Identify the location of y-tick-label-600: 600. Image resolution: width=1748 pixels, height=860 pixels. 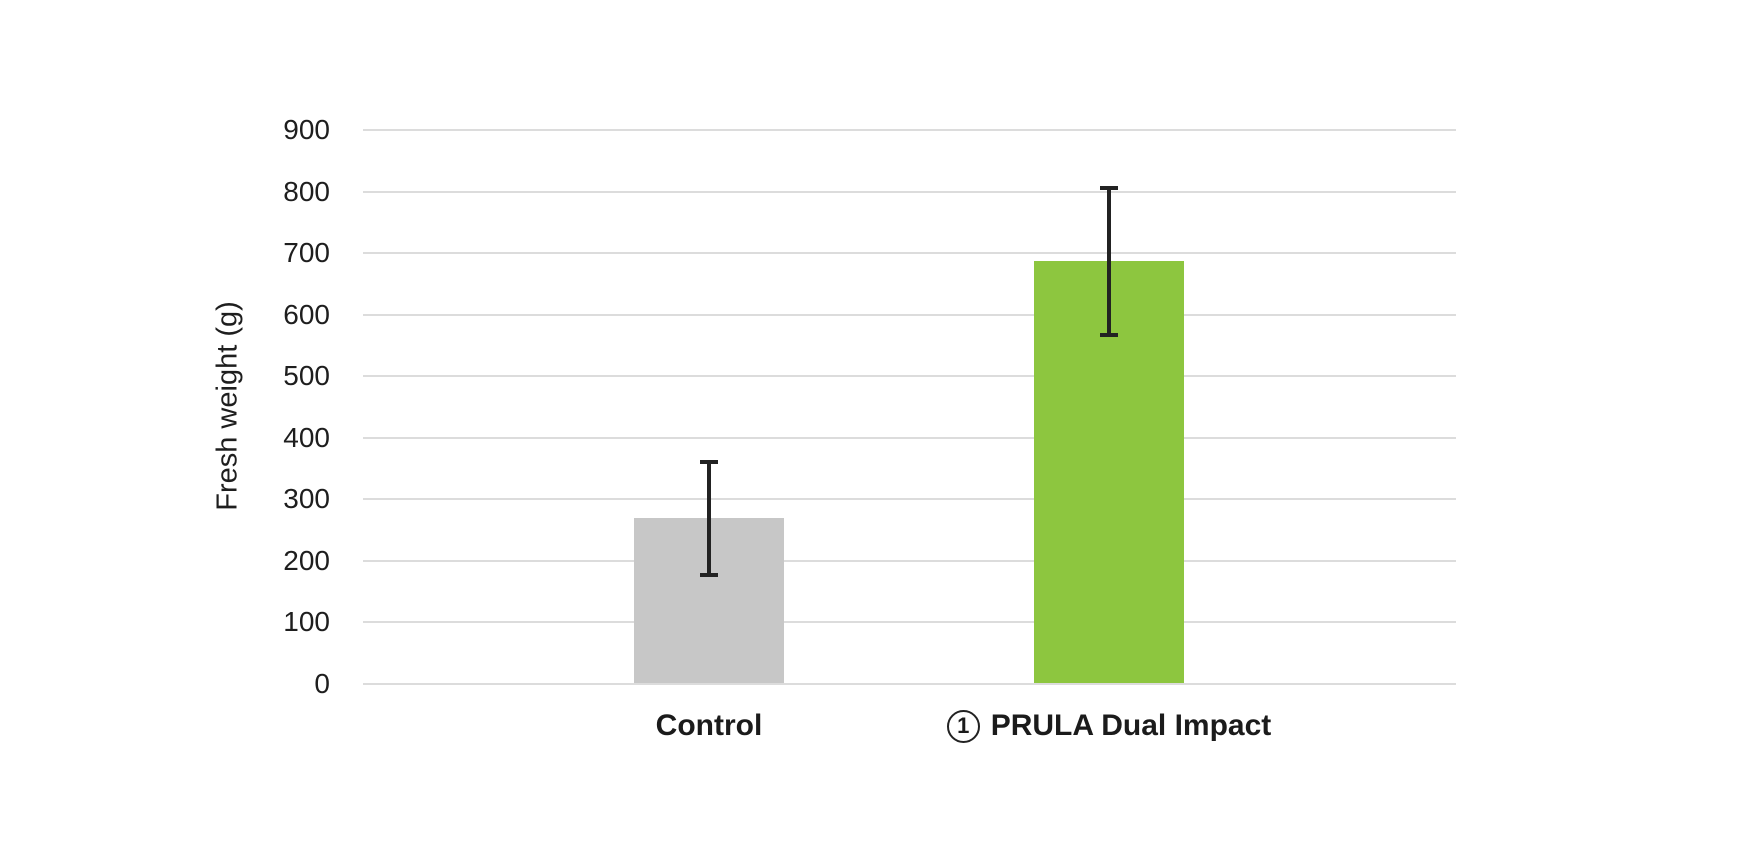
(306, 314).